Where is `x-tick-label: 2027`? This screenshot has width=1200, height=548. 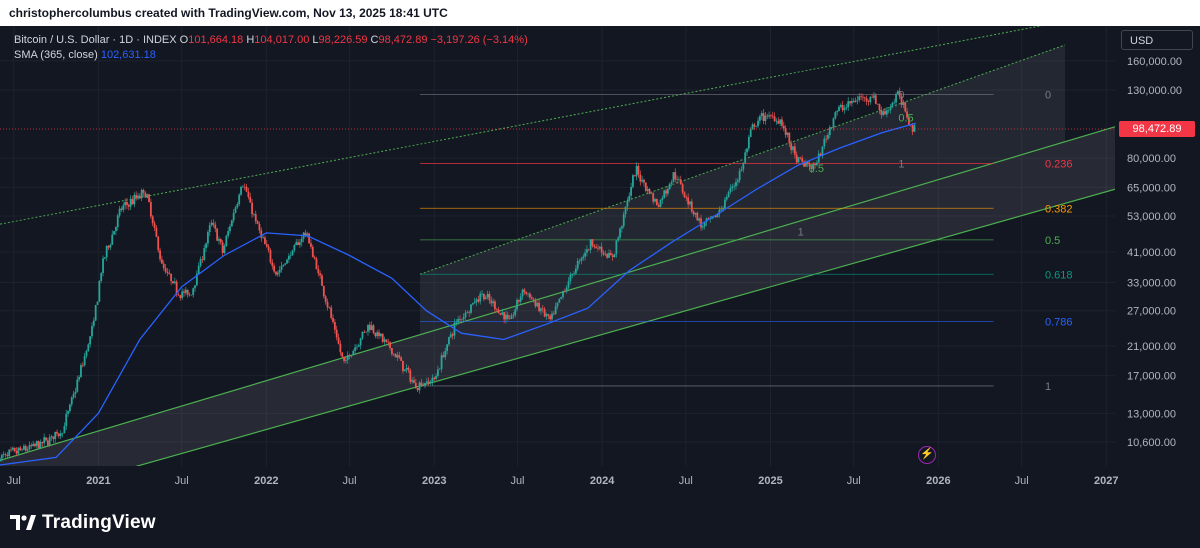 x-tick-label: 2027 is located at coordinates (1106, 481).